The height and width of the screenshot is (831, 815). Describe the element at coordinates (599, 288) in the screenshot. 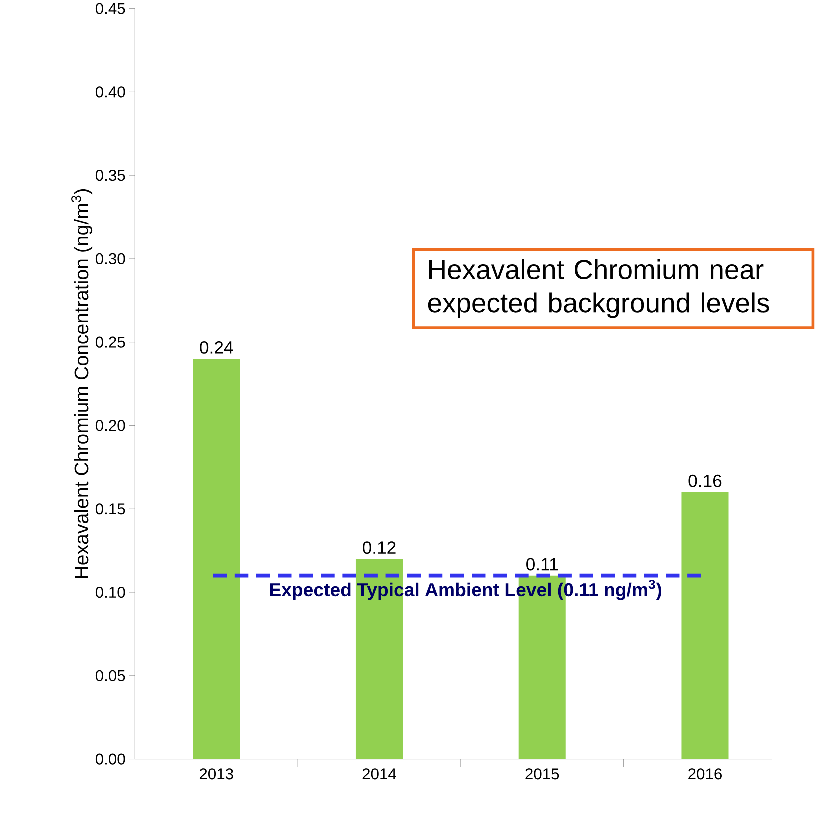

I see `annotation: Hexavalent Chromium near expected background levels` at that location.